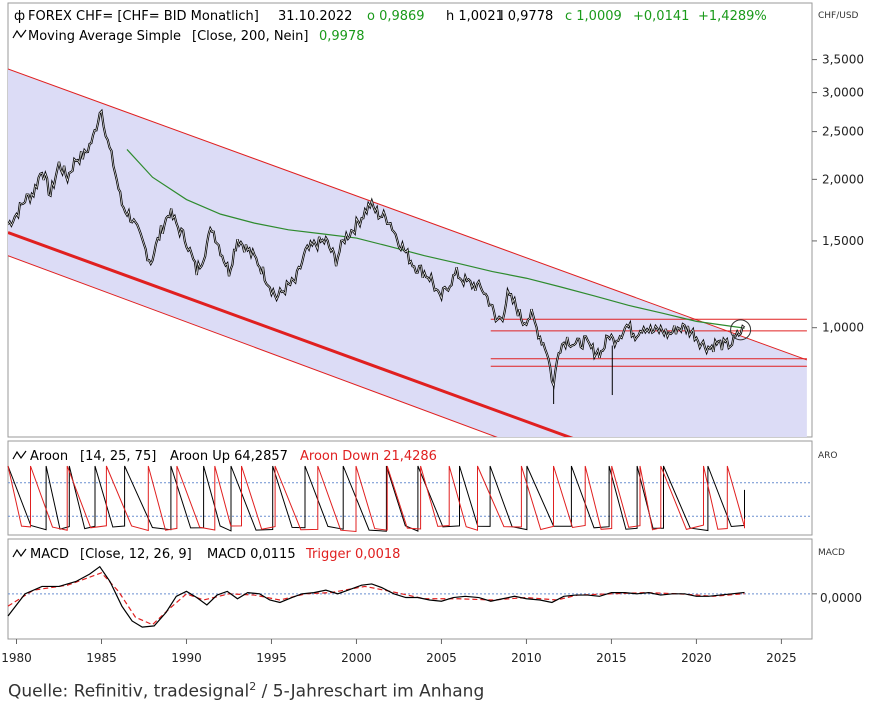 This screenshot has height=708, width=884. I want to click on aroon-up-label: Aroon Up 64,2857, so click(229, 456).